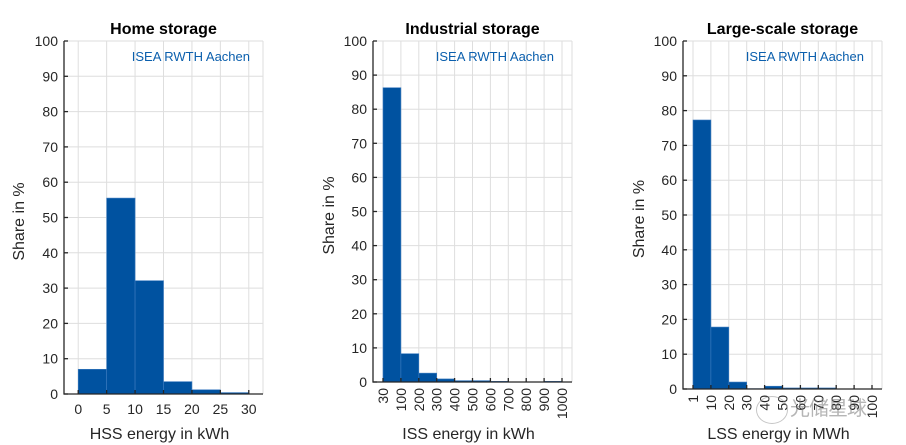 Image resolution: width=906 pixels, height=445 pixels. I want to click on x-tick-label: 800, so click(526, 400).